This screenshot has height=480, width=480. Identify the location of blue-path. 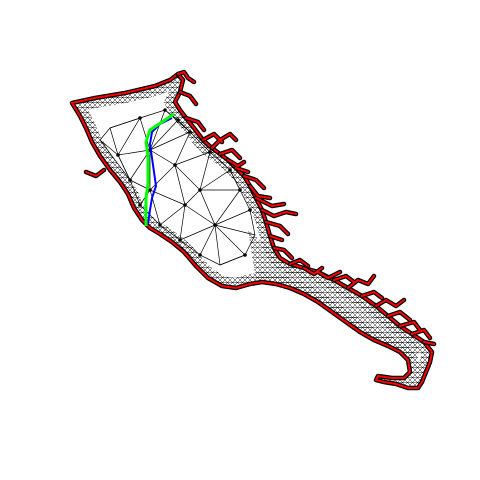
(160, 171).